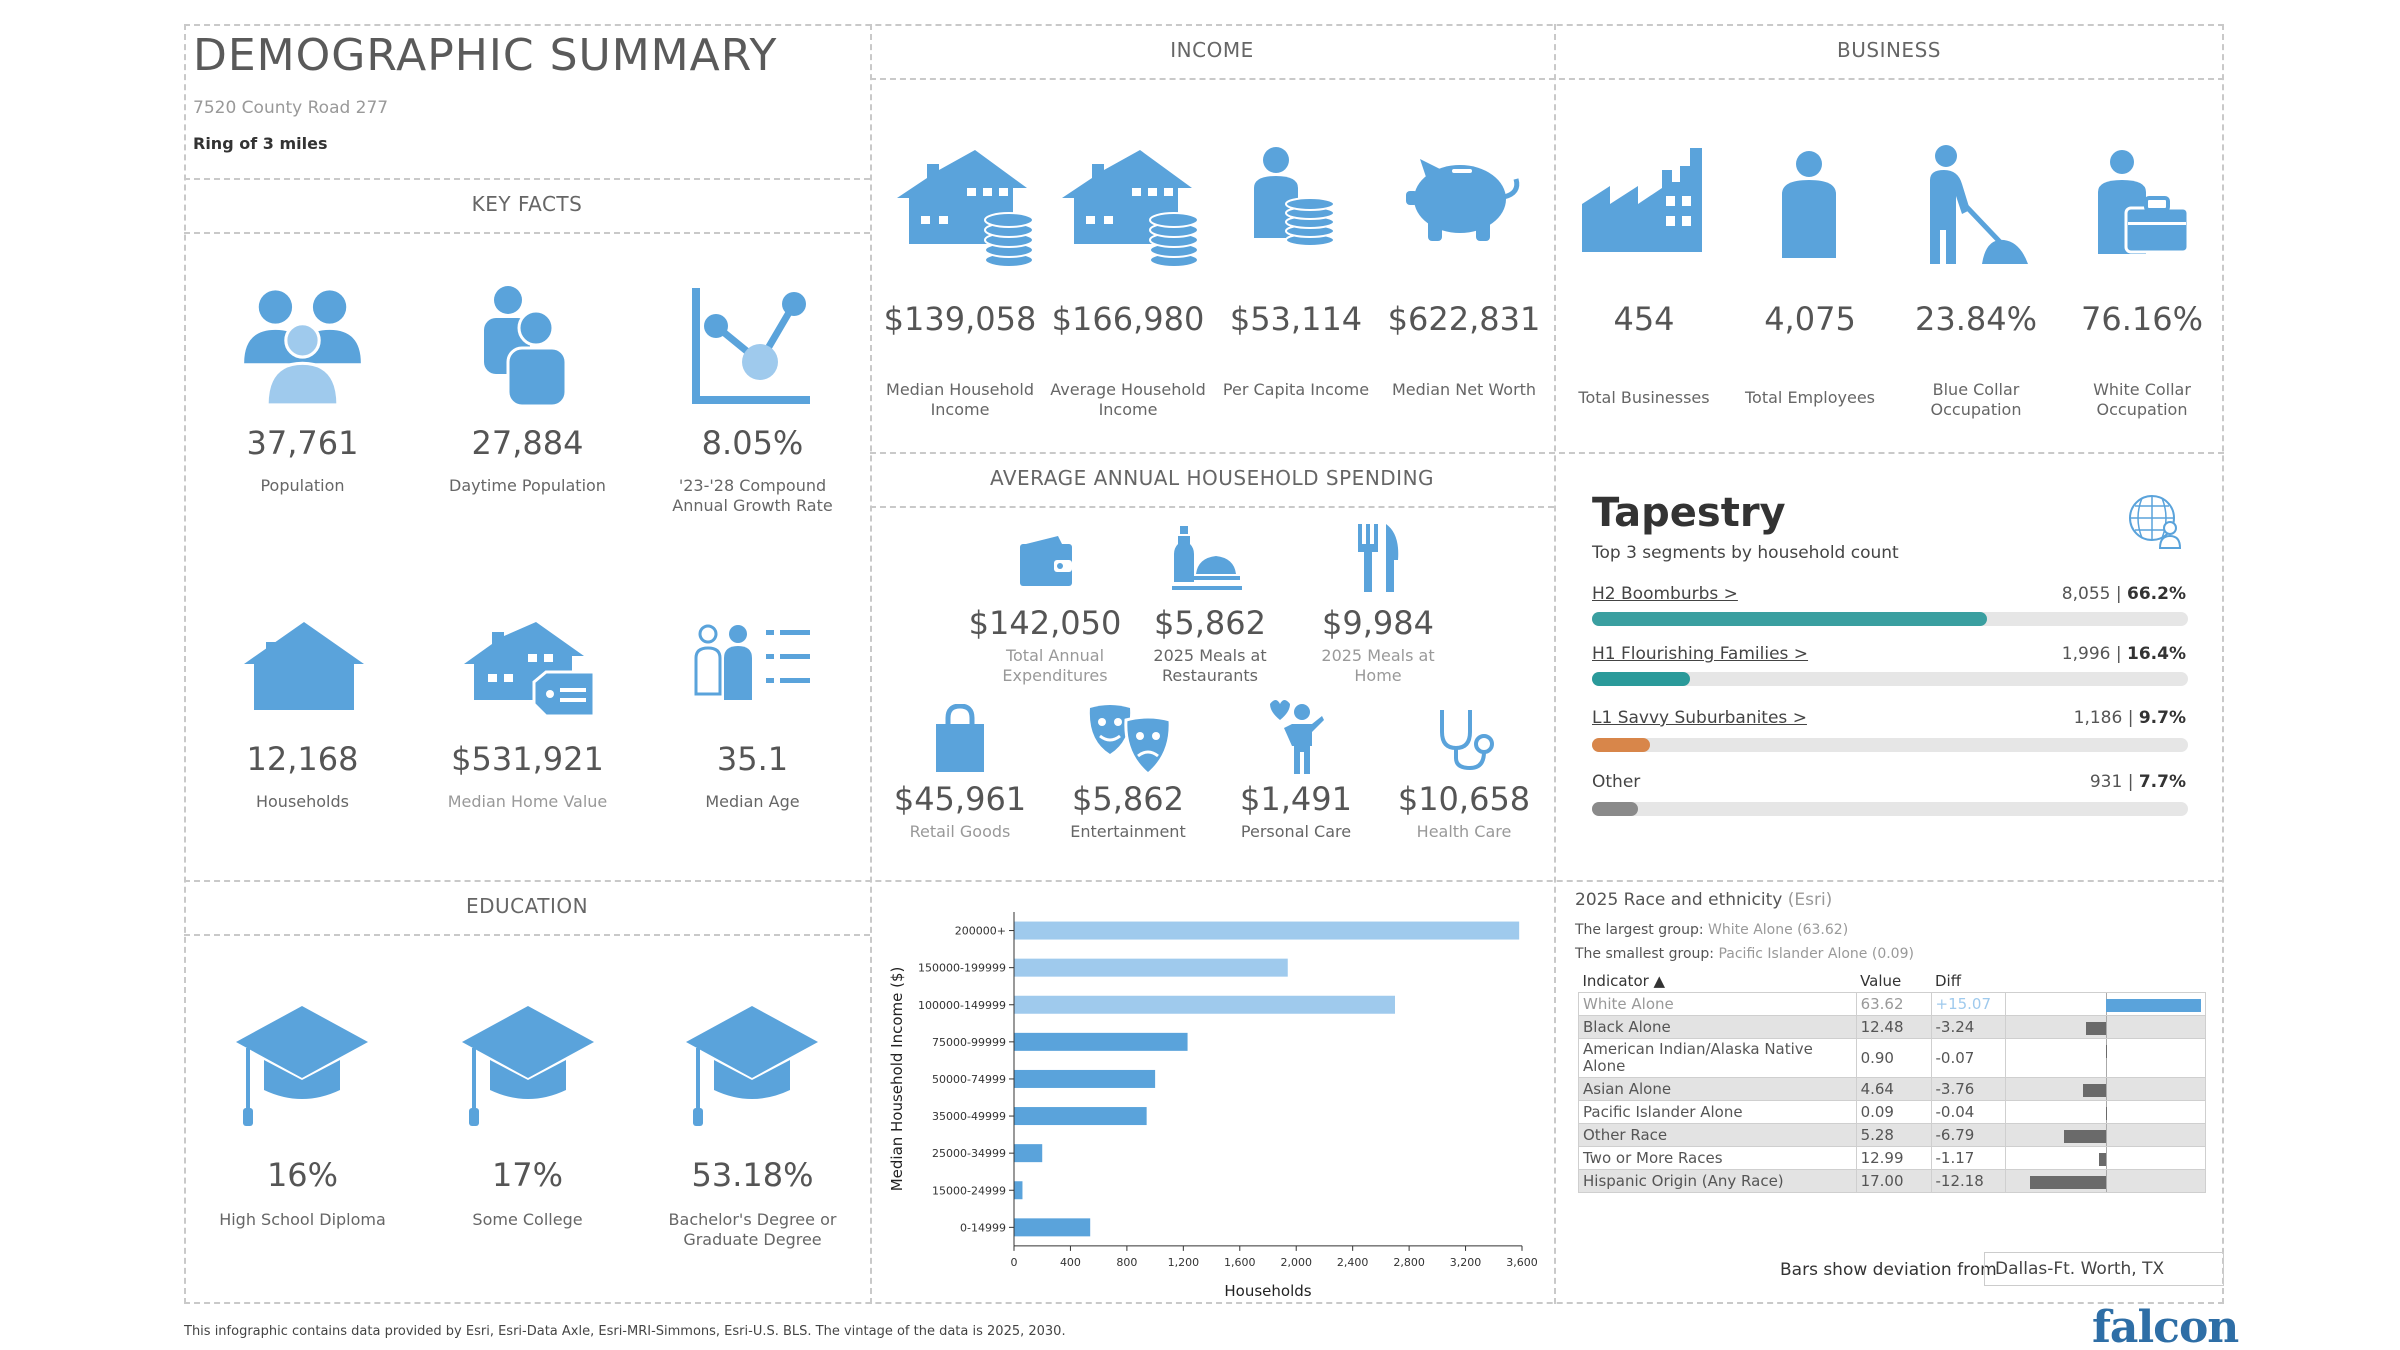 The image size is (2400, 1350). What do you see at coordinates (1464, 831) in the screenshot?
I see `spending-label: Health Care` at bounding box center [1464, 831].